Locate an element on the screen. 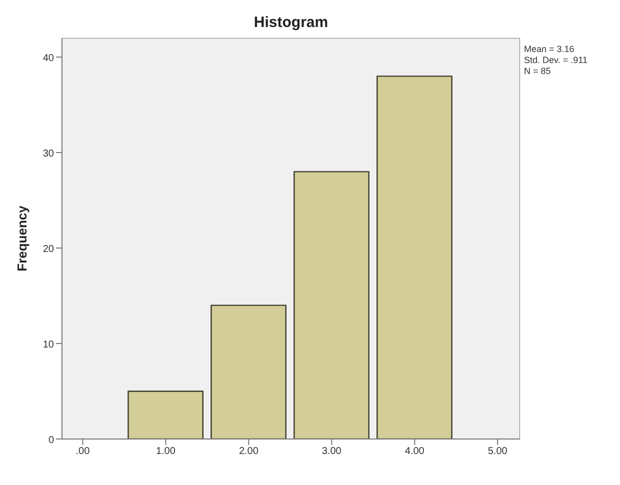  y-tick-label: 40 is located at coordinates (48, 58).